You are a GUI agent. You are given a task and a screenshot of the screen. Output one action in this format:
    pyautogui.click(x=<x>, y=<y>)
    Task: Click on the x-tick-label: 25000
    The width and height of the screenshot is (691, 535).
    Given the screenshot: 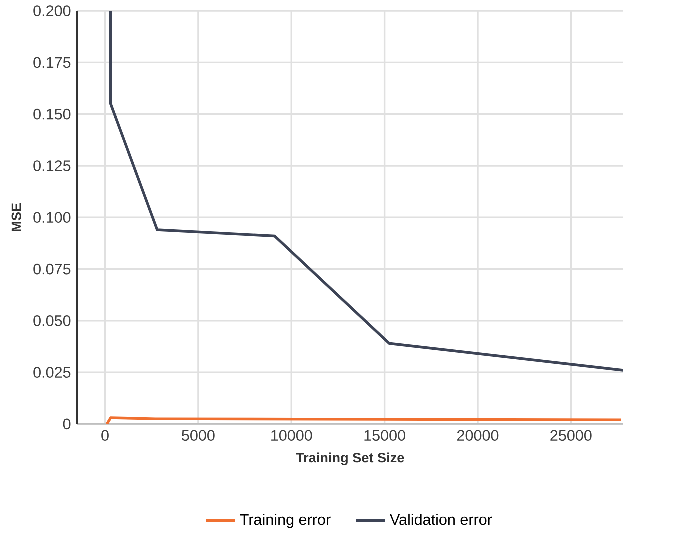 What is the action you would take?
    pyautogui.click(x=571, y=435)
    